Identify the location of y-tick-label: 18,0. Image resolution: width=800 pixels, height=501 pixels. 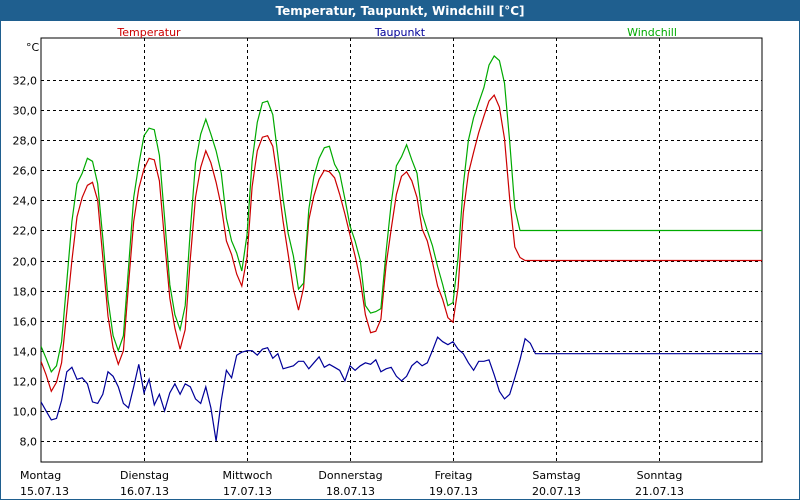
(25, 292).